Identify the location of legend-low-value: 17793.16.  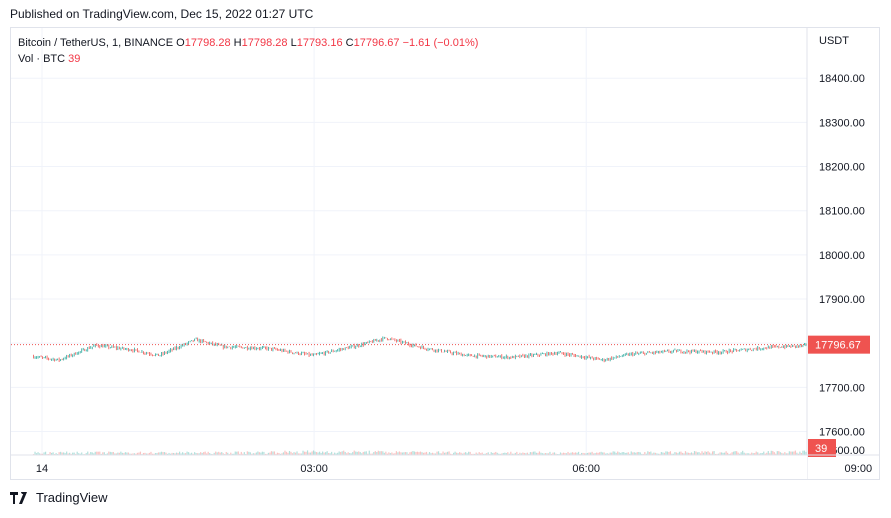
(319, 43).